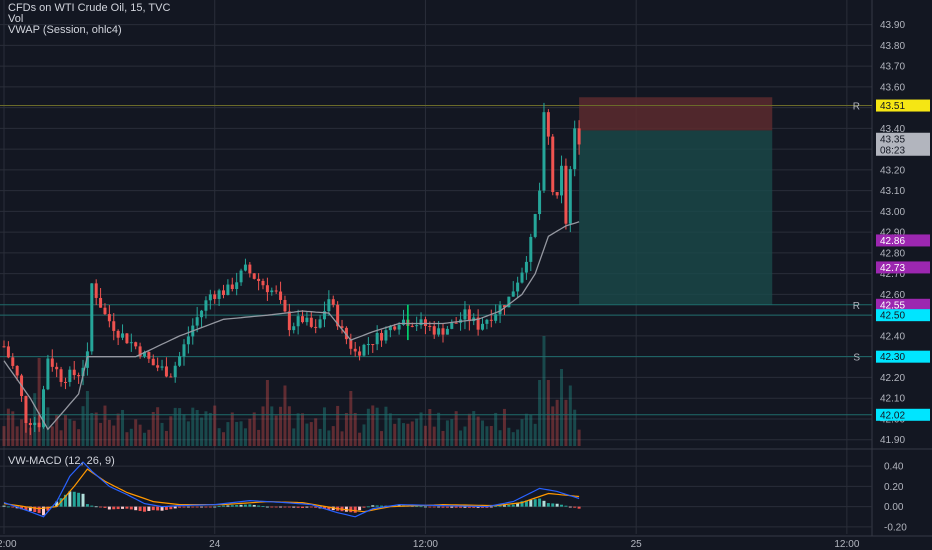 The width and height of the screenshot is (932, 550). I want to click on price-badge-text: 42.30, so click(892, 357).